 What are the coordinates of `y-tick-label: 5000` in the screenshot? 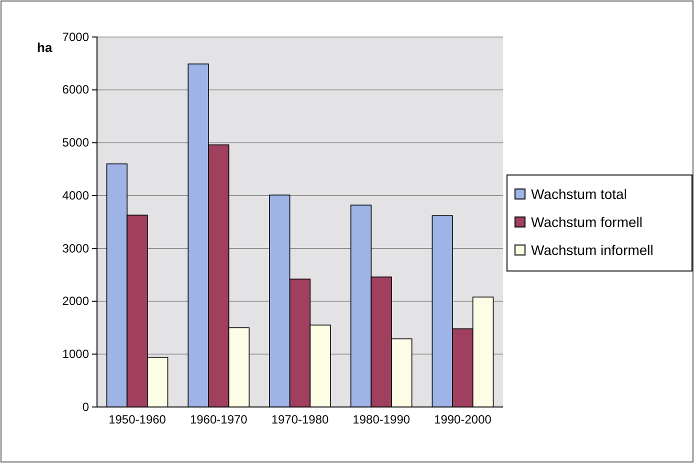 It's located at (76, 143).